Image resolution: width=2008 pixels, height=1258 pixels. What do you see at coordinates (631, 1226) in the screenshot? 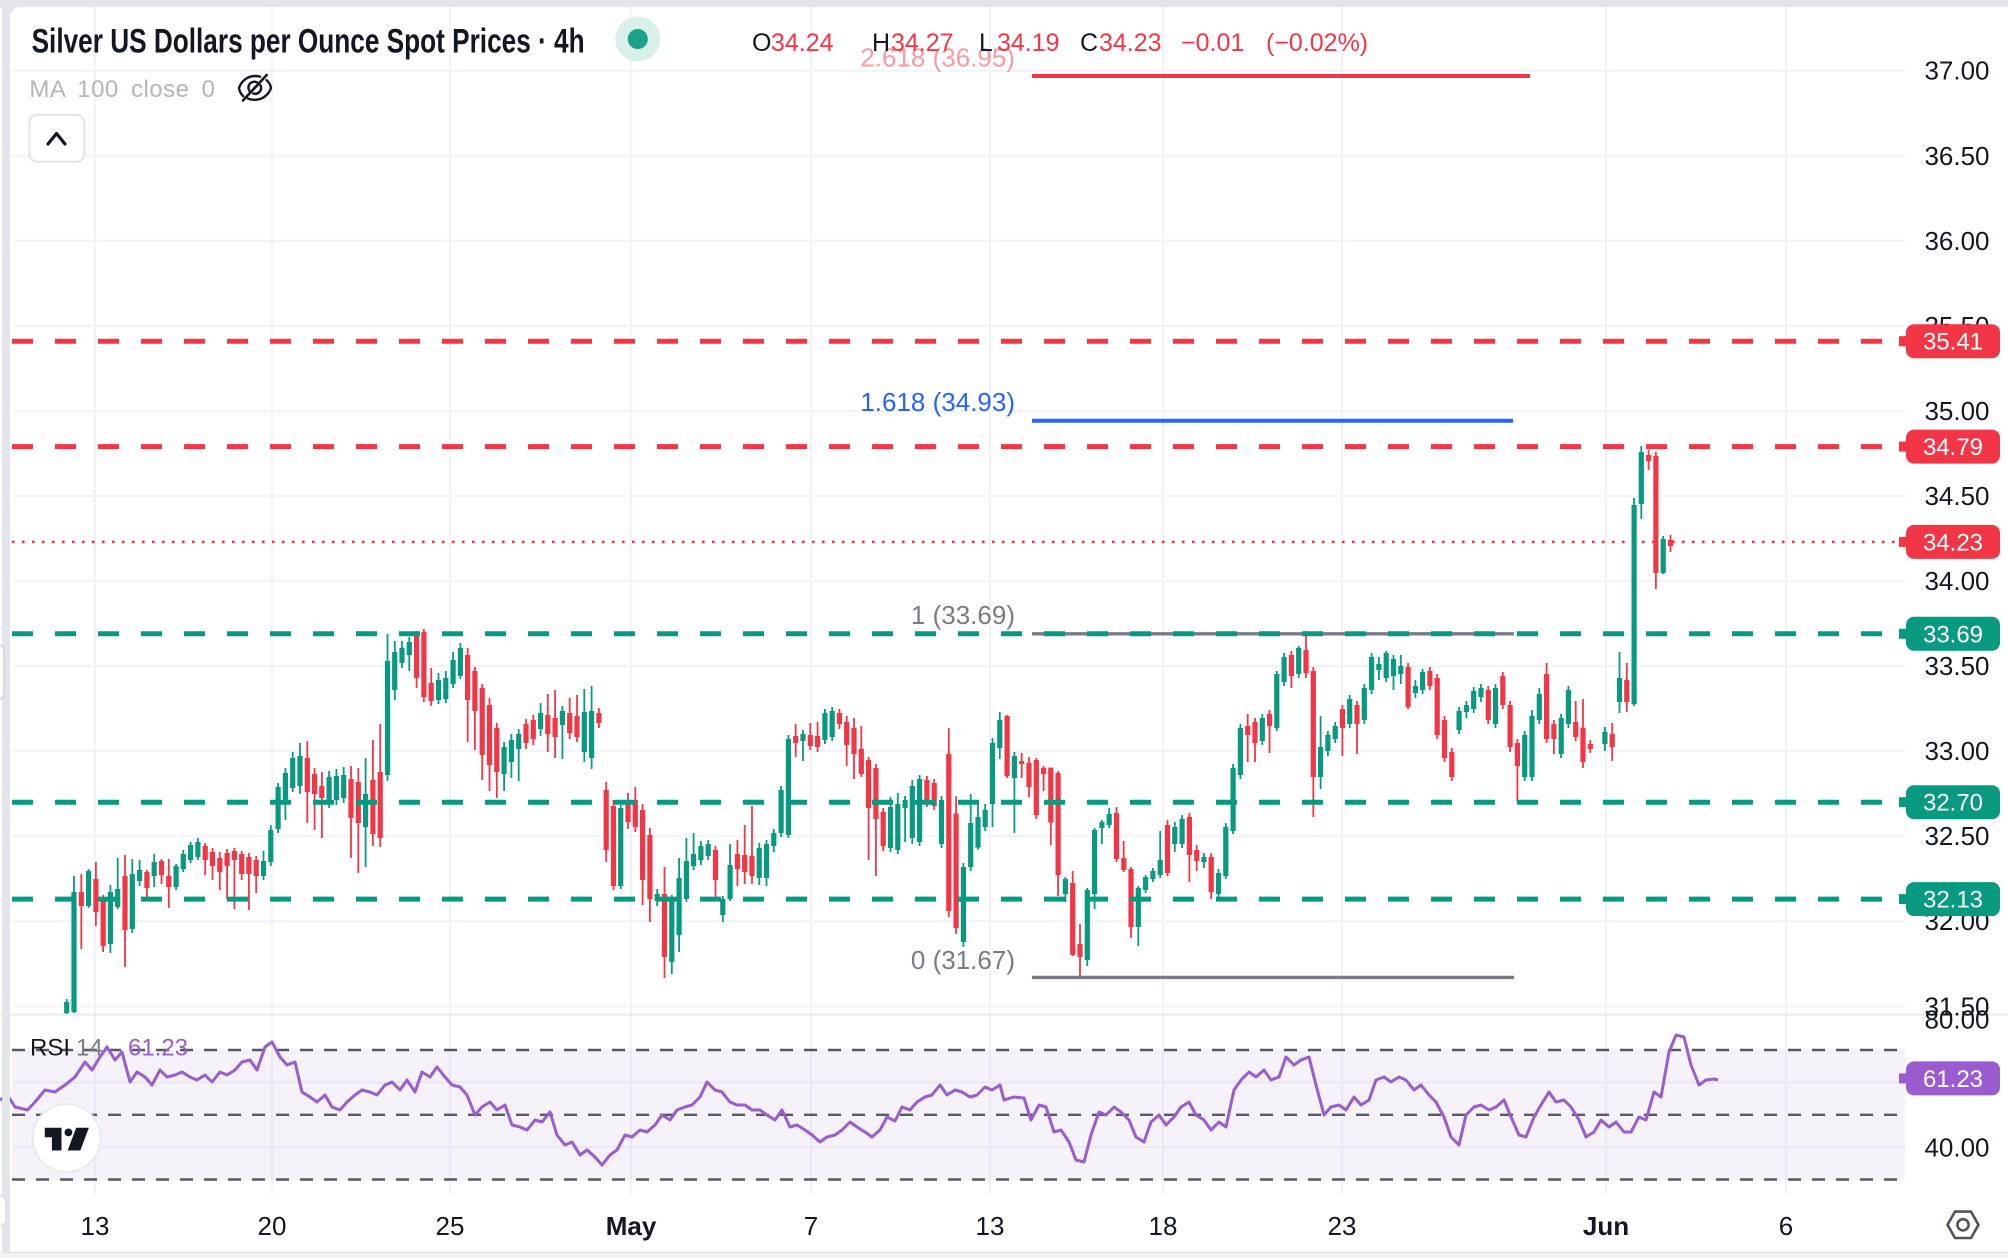
I see `svg-text: May` at bounding box center [631, 1226].